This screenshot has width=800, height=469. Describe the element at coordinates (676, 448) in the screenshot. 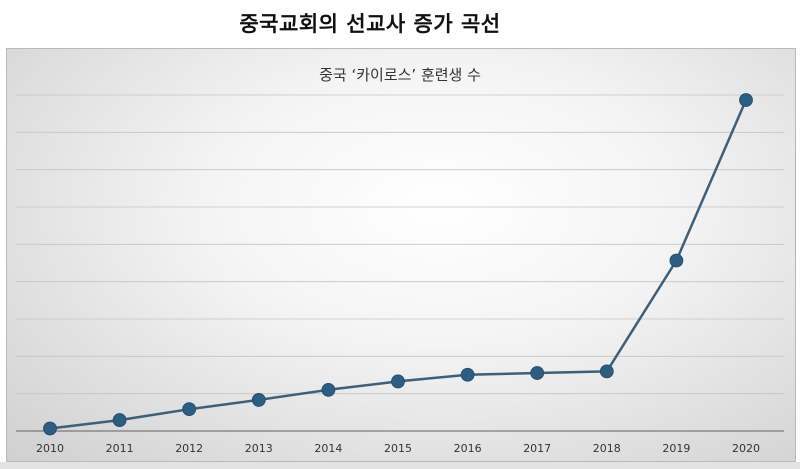

I see `x-tick-label: 2019` at that location.